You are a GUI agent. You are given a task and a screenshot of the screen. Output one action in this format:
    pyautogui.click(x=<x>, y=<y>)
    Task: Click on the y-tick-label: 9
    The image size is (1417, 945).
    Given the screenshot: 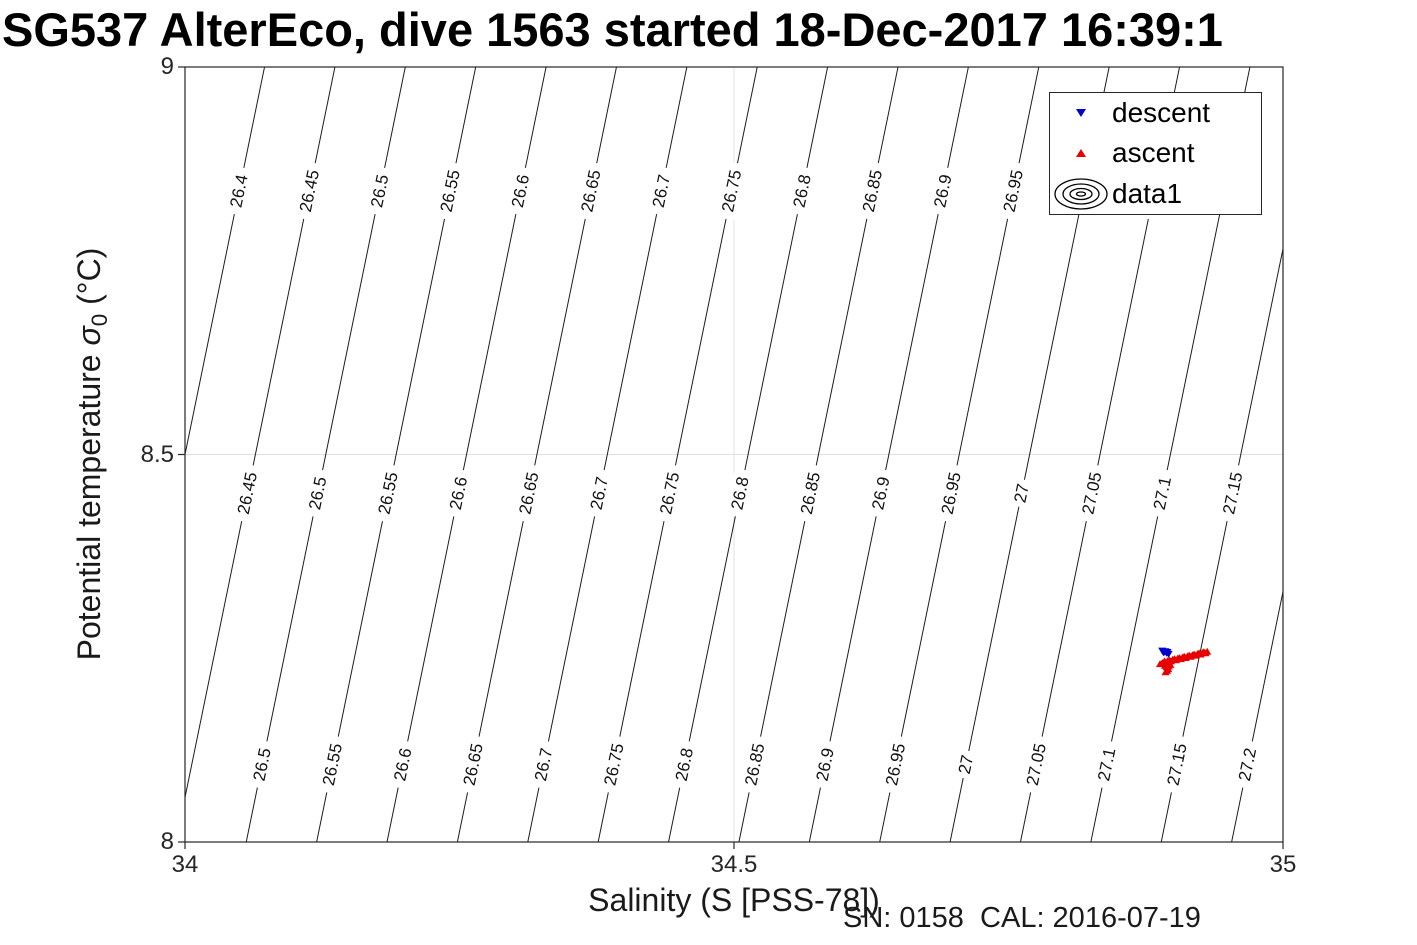 What is the action you would take?
    pyautogui.click(x=167, y=66)
    